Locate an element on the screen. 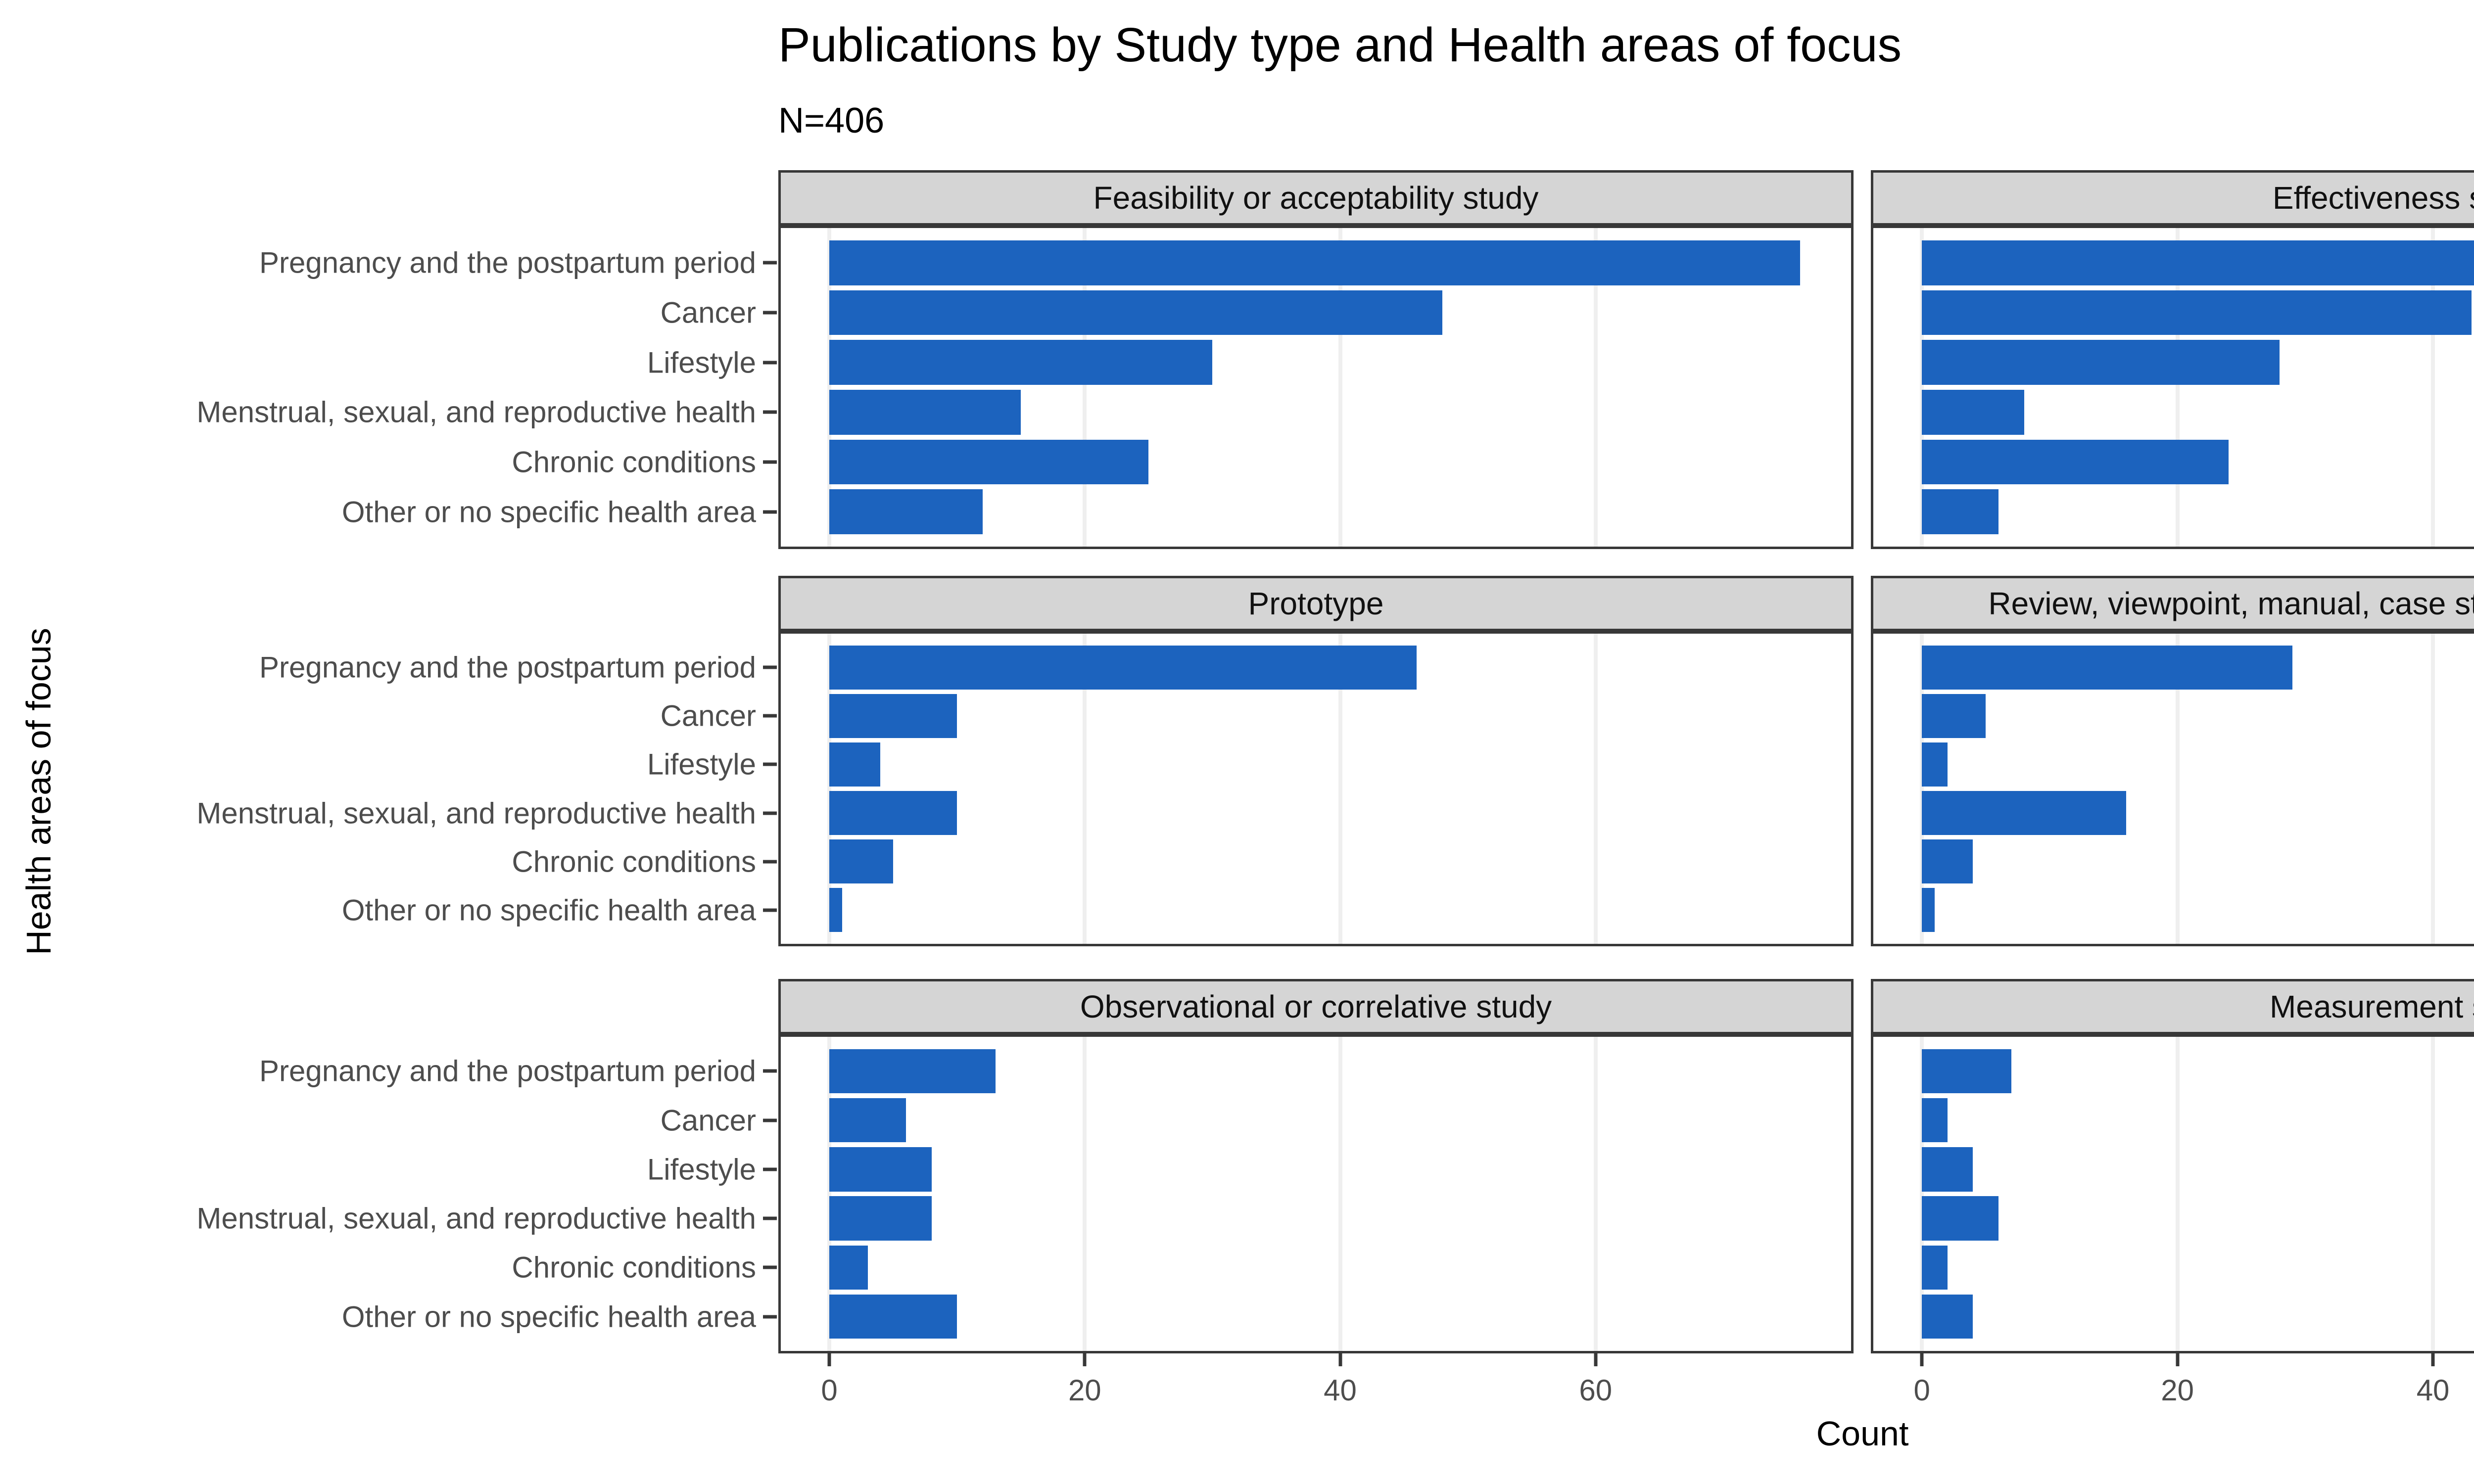 The width and height of the screenshot is (2474, 1484). facet-strip: Prototype is located at coordinates (1316, 603).